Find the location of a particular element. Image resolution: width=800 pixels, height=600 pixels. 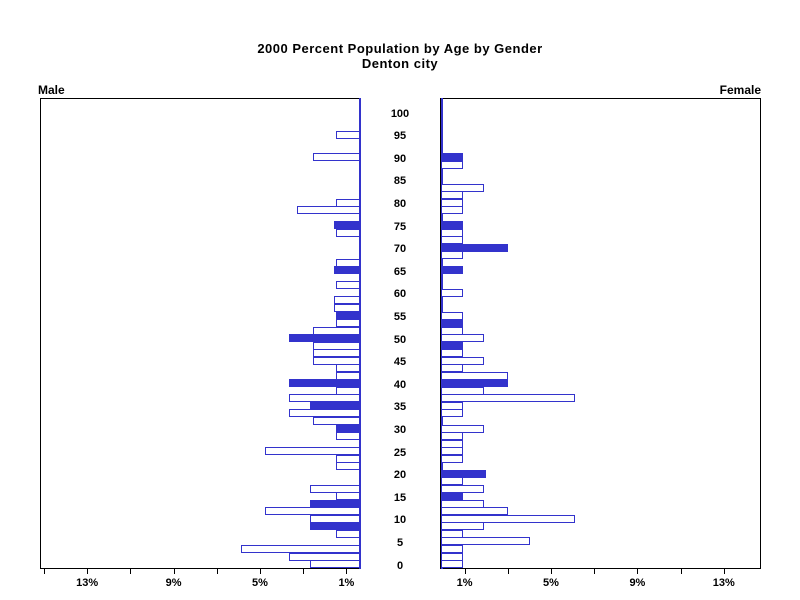

age-tick-label-40: 40 is located at coordinates (400, 384).